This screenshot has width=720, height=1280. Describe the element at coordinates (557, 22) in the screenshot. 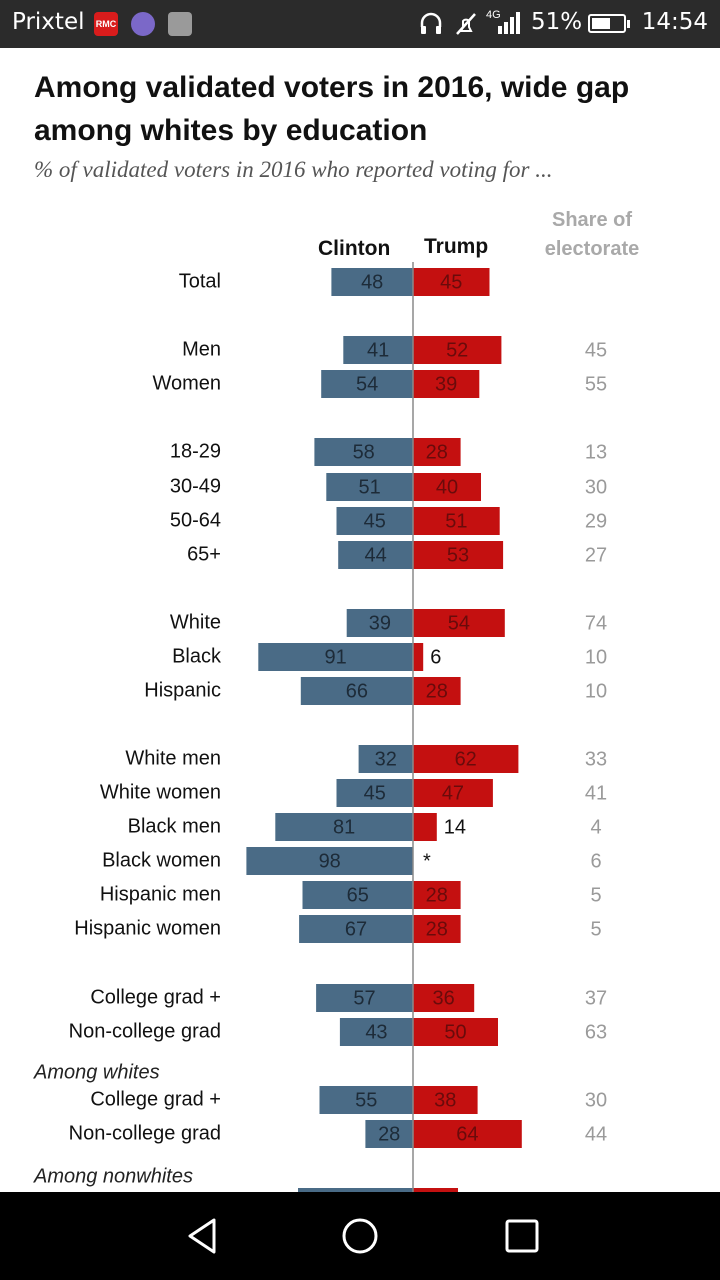

I see `battery-percent: 51%` at that location.